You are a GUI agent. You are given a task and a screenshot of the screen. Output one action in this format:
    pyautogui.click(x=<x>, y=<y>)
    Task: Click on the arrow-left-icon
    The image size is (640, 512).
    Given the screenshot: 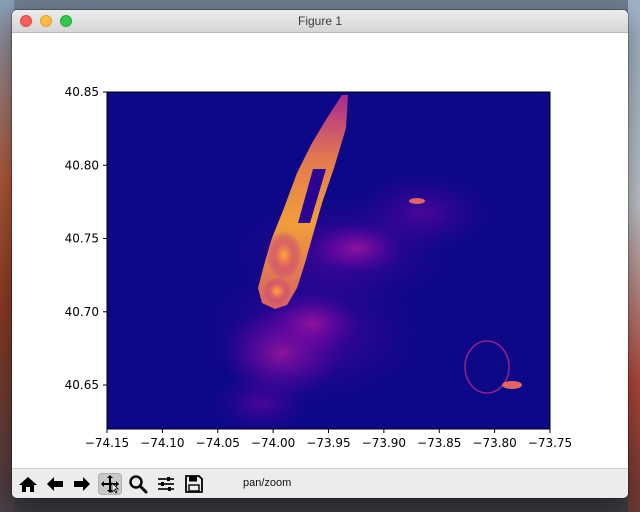 What is the action you would take?
    pyautogui.click(x=55, y=484)
    